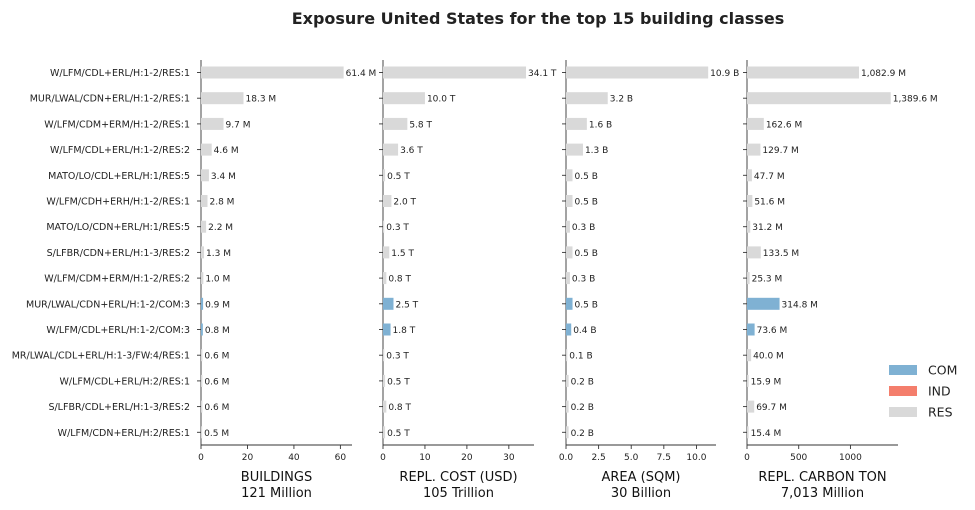 This screenshot has height=510, width=975. I want to click on x-tick-label: 5.0, so click(631, 458).